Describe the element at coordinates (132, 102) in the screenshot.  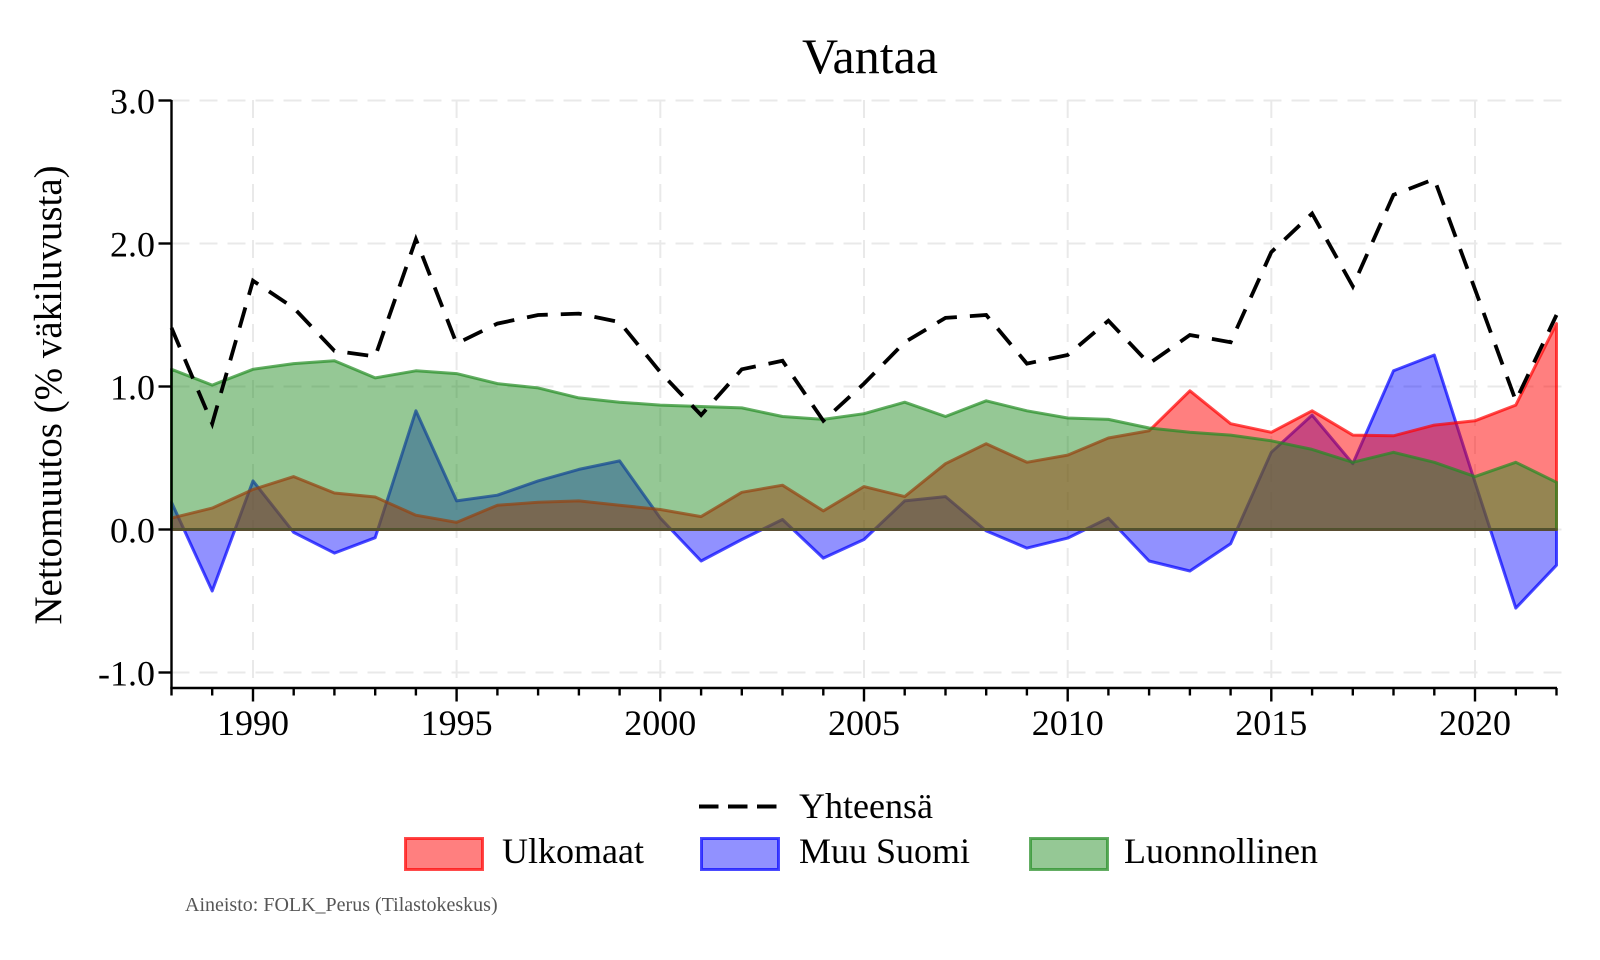
I see `svg-text: 3.0` at that location.